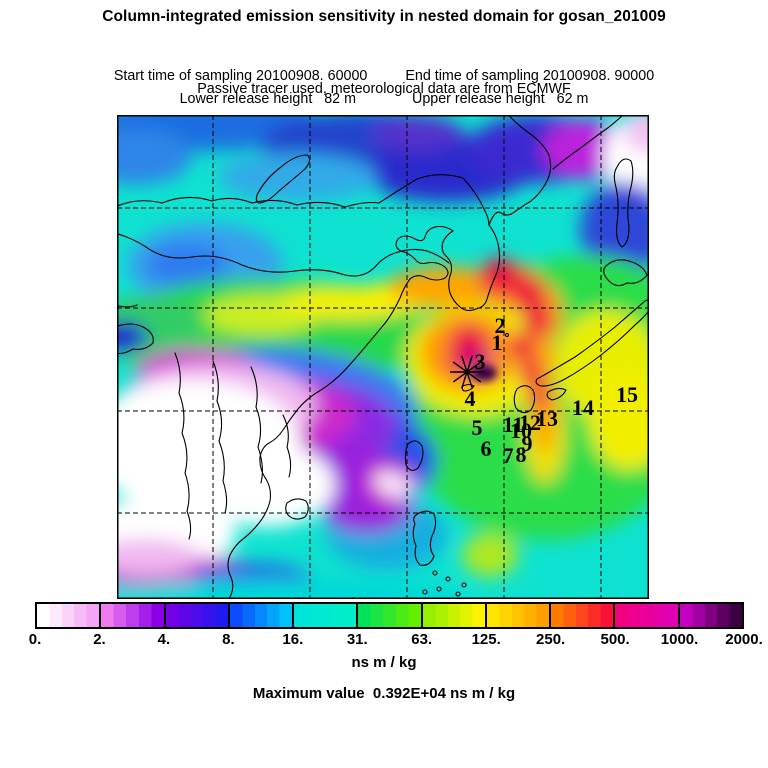 The image size is (768, 768). What do you see at coordinates (744, 639) in the screenshot?
I see `colorbar-tick-2000: 2000.` at bounding box center [744, 639].